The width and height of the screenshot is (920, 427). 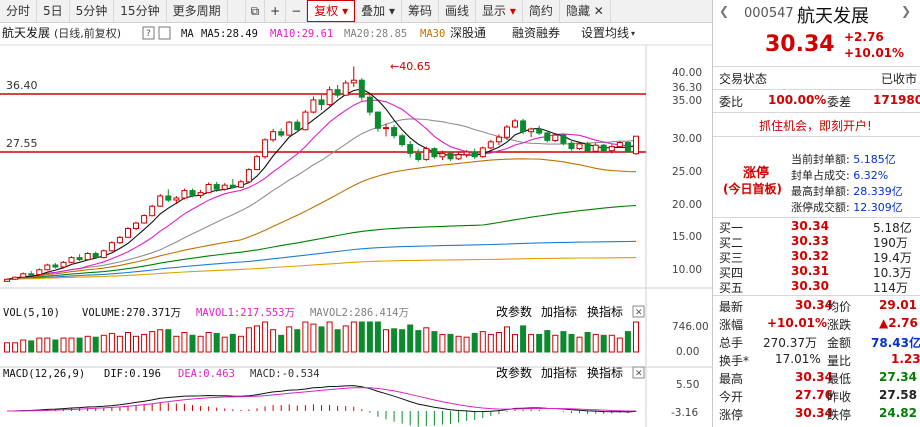 I want to click on macd-edit-params-button: 改参数, so click(x=514, y=372).